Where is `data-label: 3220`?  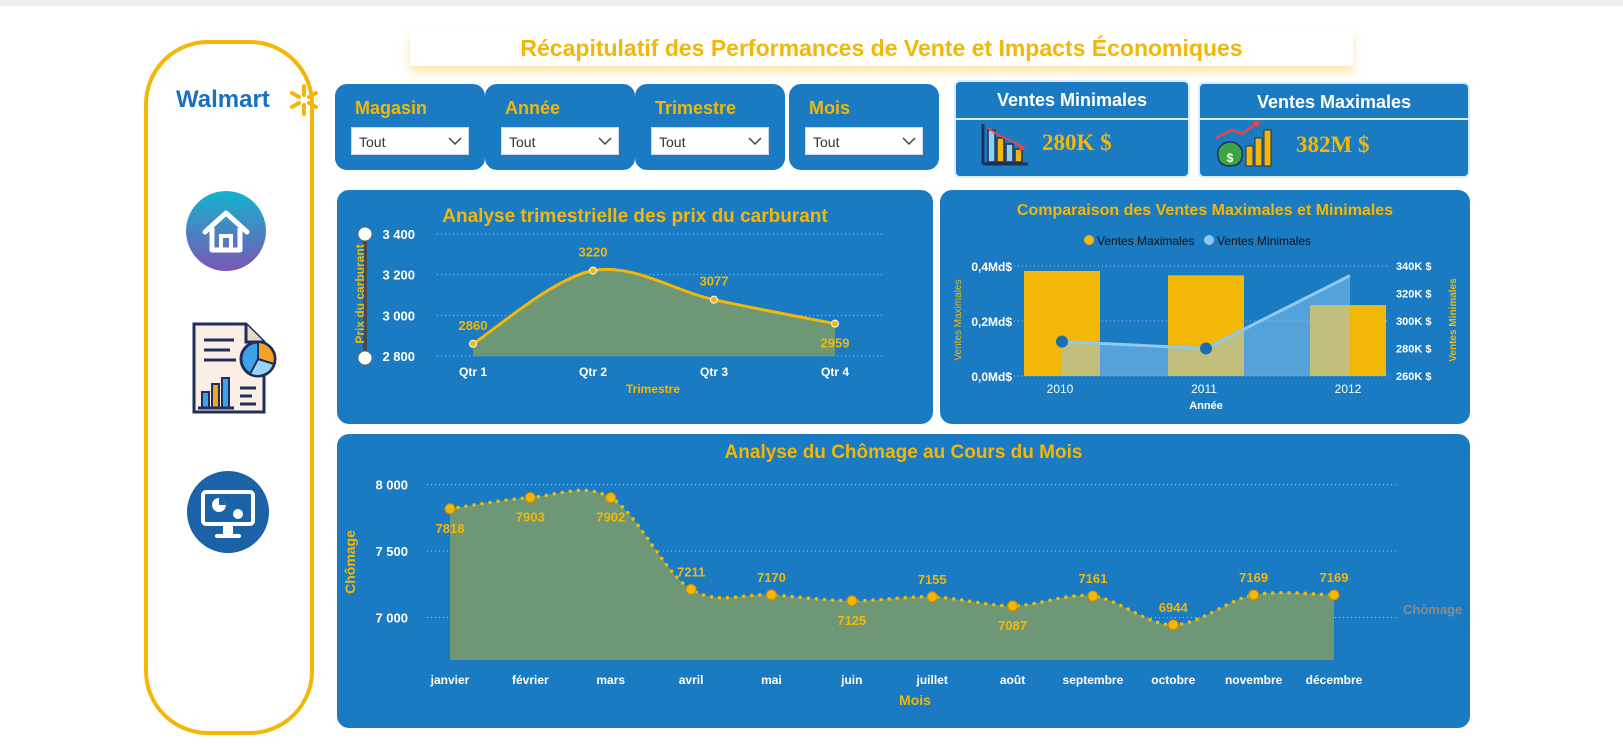
data-label: 3220 is located at coordinates (593, 252).